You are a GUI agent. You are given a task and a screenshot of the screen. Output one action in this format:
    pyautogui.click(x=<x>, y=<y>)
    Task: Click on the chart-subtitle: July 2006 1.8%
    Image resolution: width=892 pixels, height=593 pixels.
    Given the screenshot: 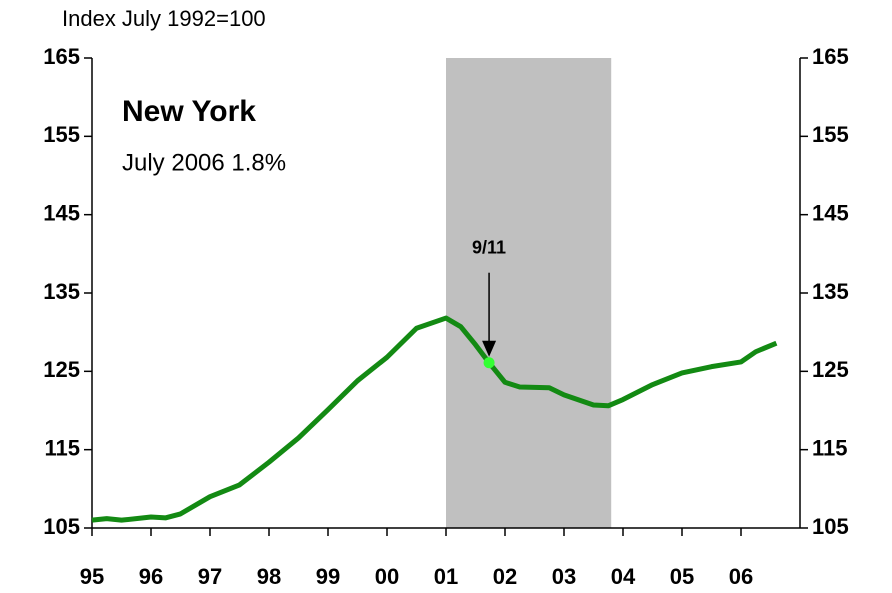 What is the action you would take?
    pyautogui.click(x=204, y=162)
    